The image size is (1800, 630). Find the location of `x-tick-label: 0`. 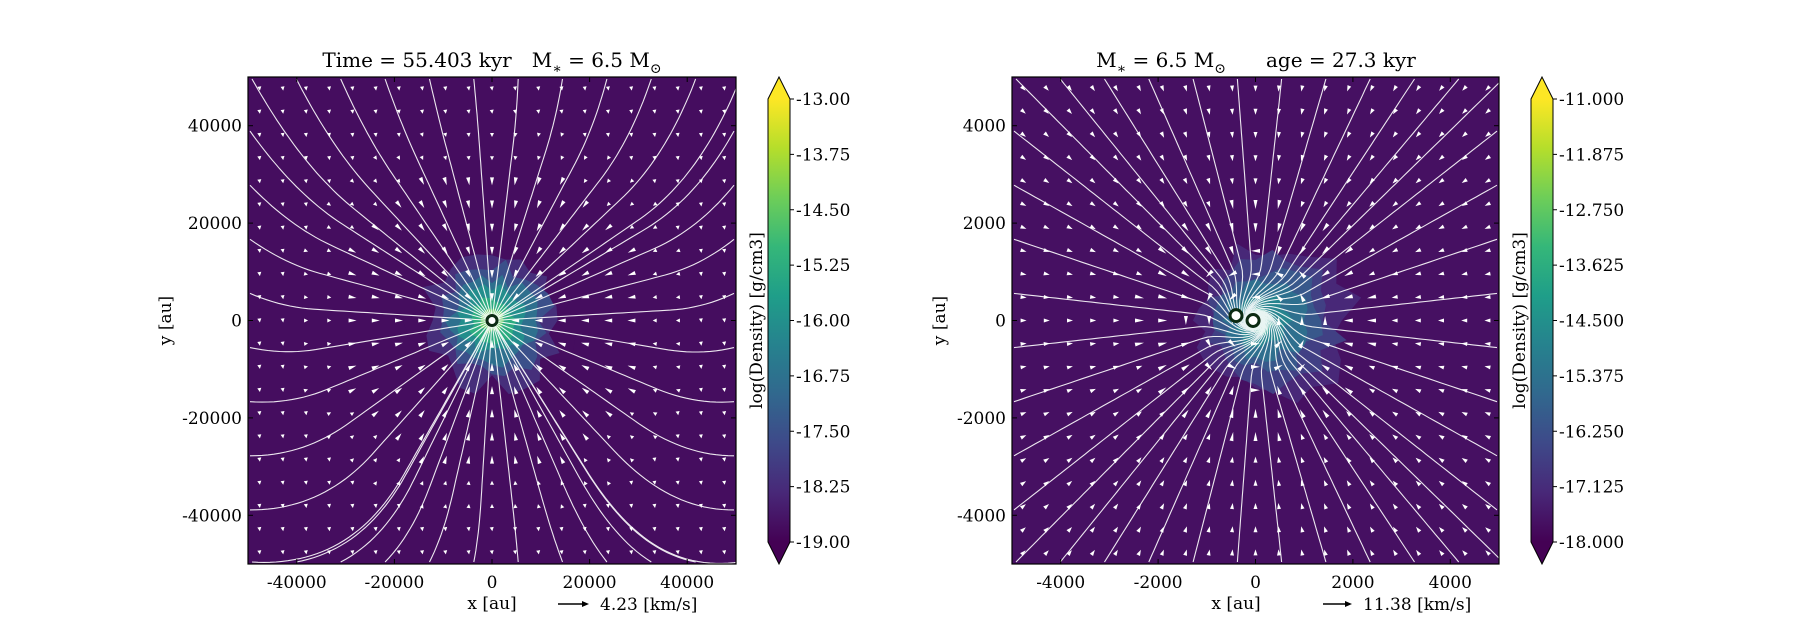

x-tick-label: 0 is located at coordinates (1255, 583).